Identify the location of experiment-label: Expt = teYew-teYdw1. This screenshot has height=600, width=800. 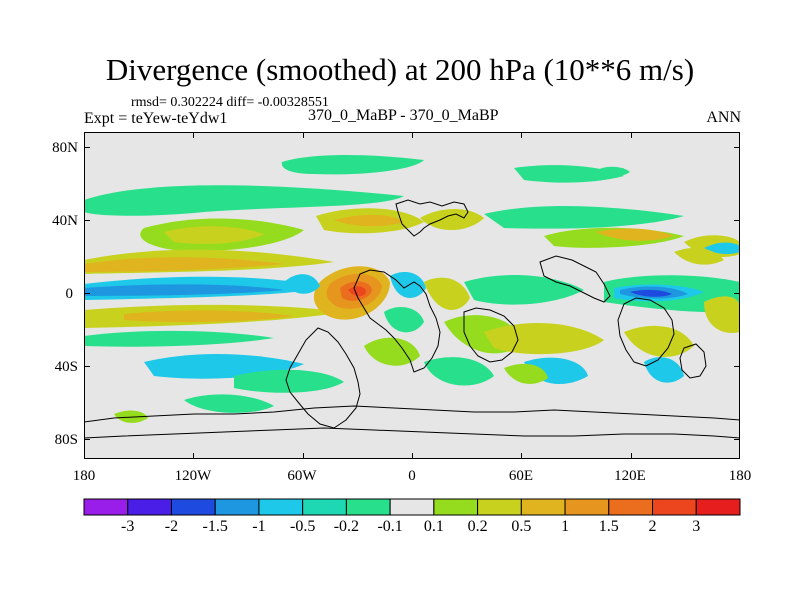
(156, 118).